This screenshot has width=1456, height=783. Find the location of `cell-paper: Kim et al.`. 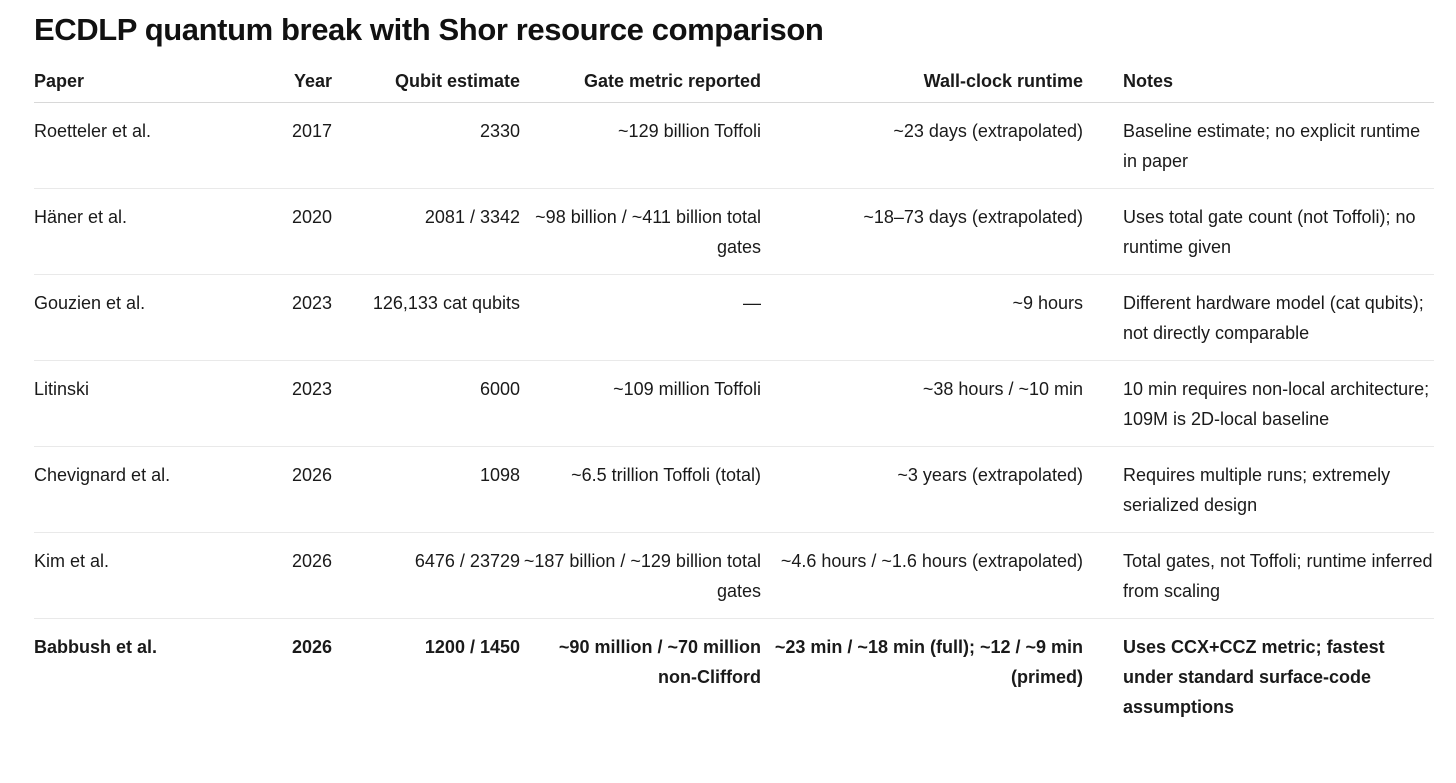

cell-paper: Kim et al. is located at coordinates (126, 575).